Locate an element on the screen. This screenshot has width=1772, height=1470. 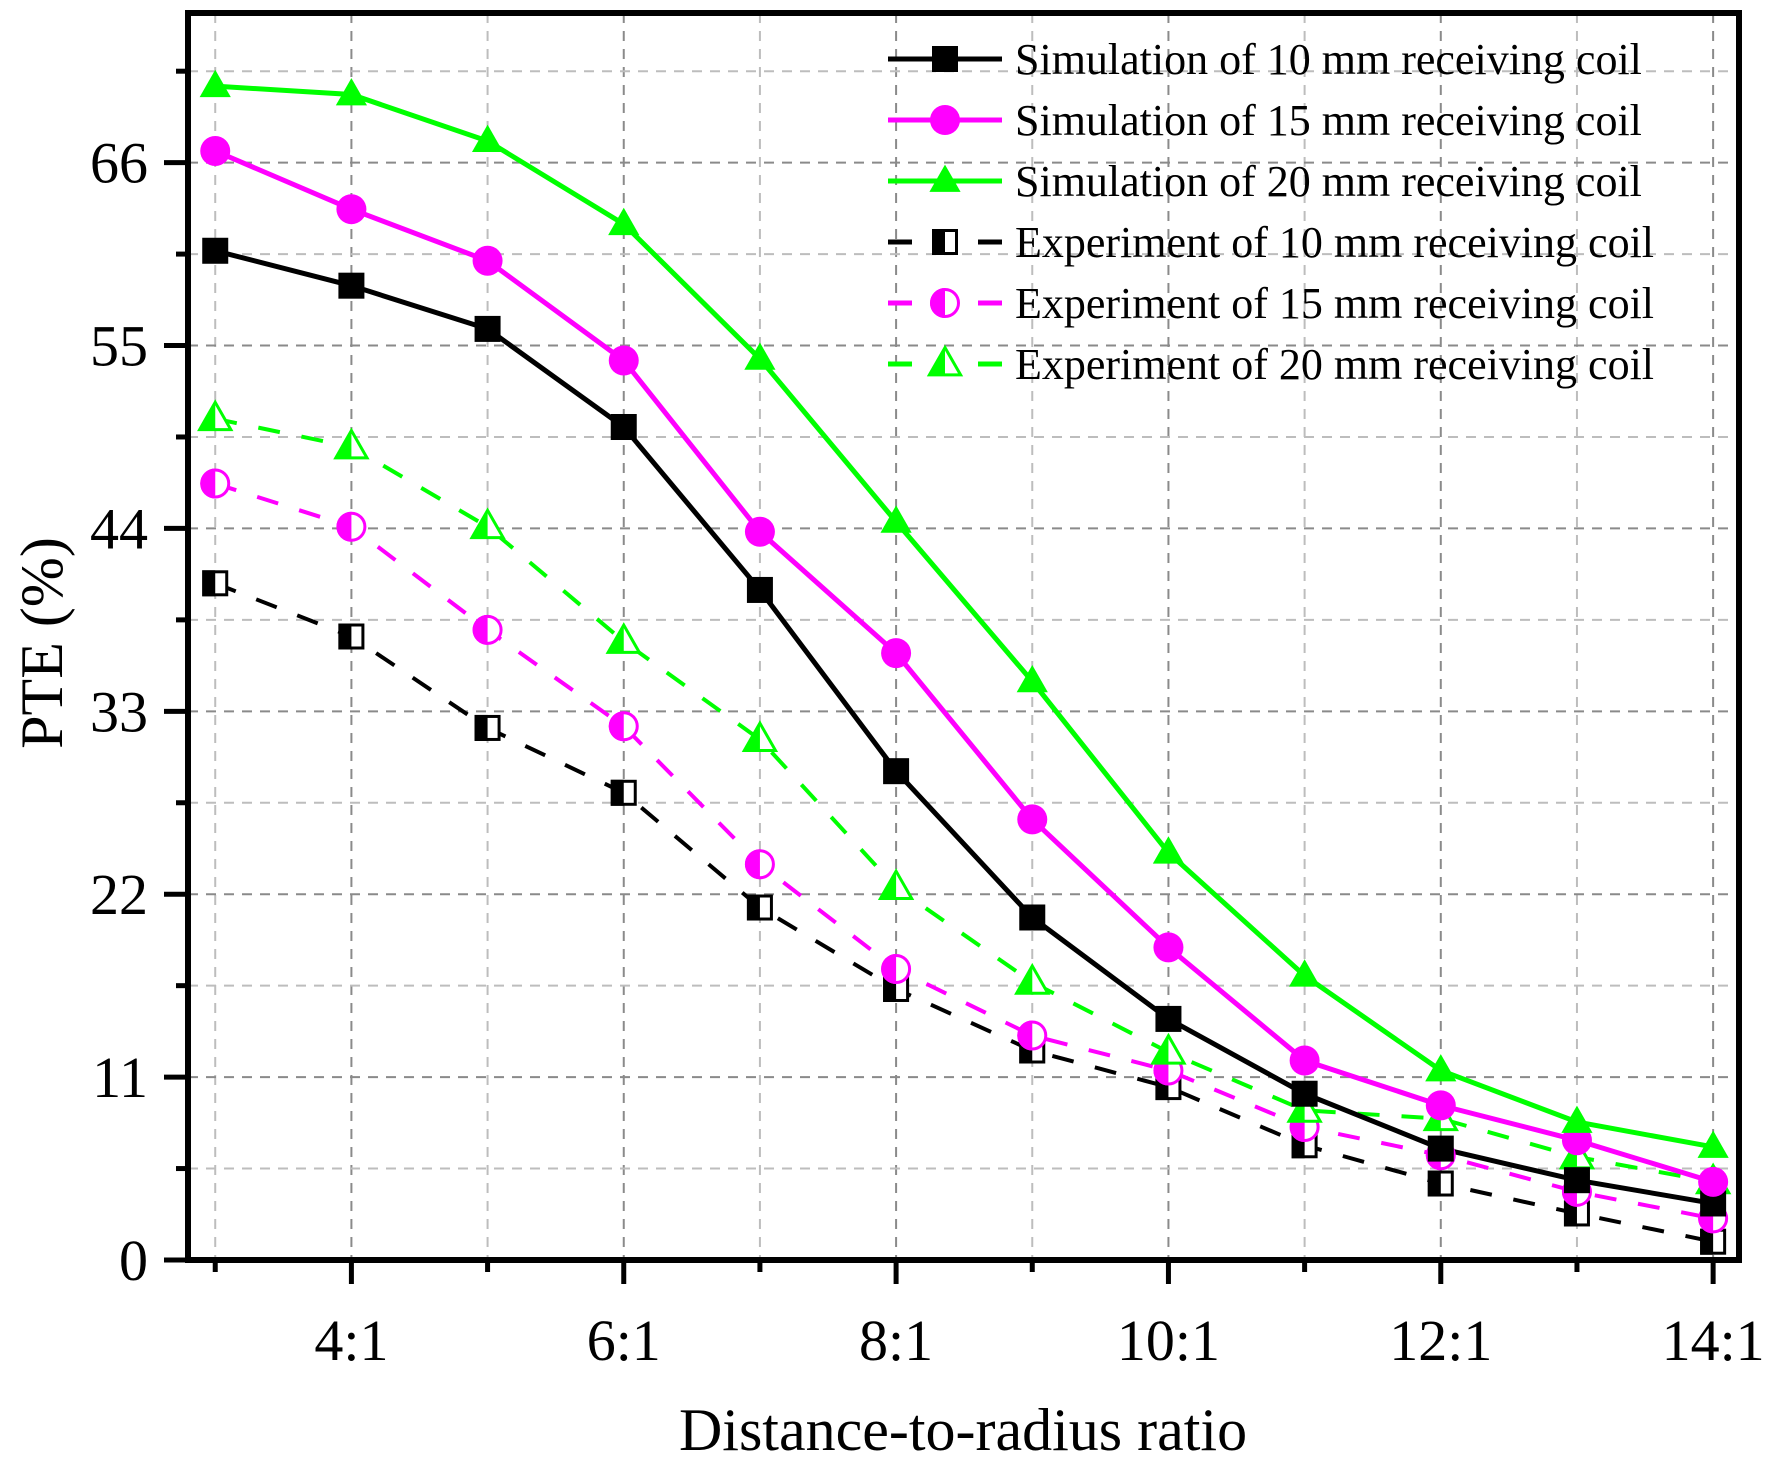
y-tick-label: 22 is located at coordinates (119, 894).